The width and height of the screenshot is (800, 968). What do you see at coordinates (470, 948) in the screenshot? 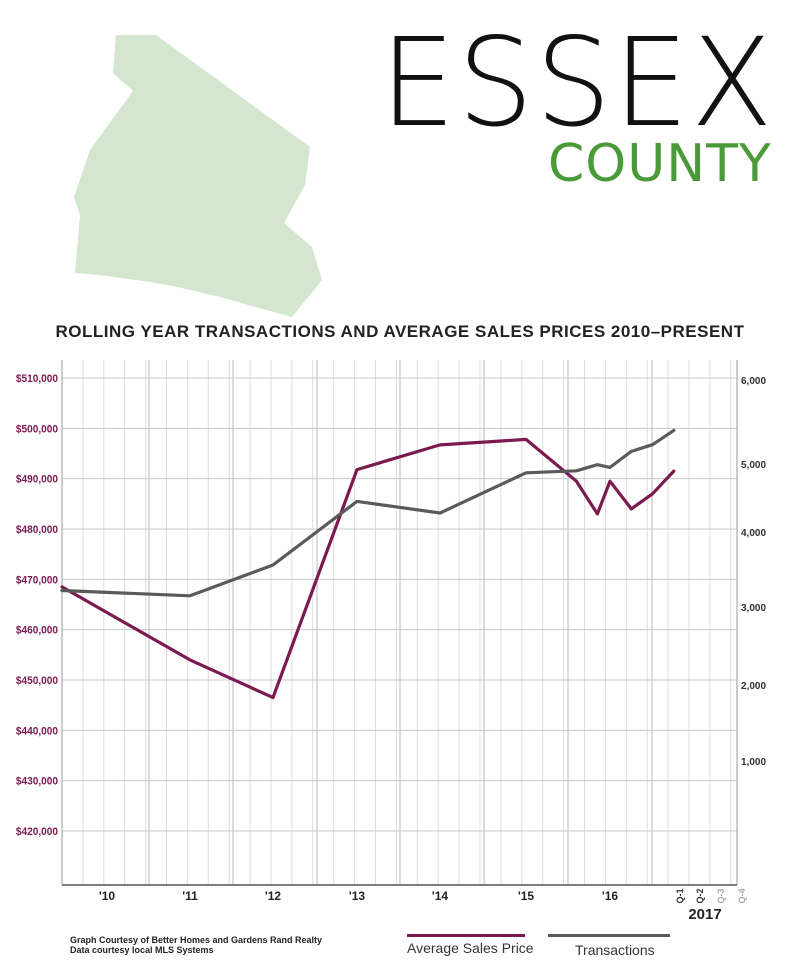
I see `legend-average-sales-price: Average Sales Price` at bounding box center [470, 948].